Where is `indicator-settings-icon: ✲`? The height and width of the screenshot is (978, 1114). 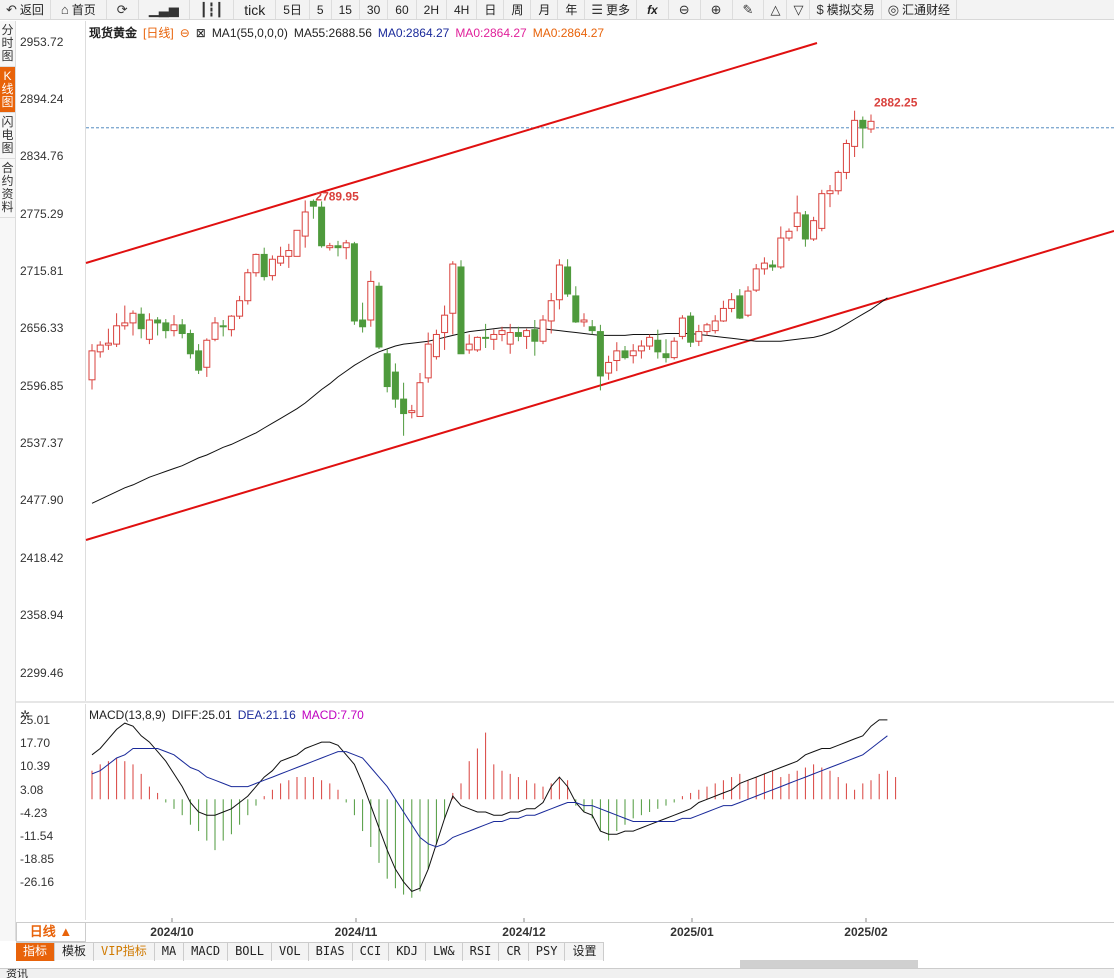 indicator-settings-icon: ✲ is located at coordinates (25, 715).